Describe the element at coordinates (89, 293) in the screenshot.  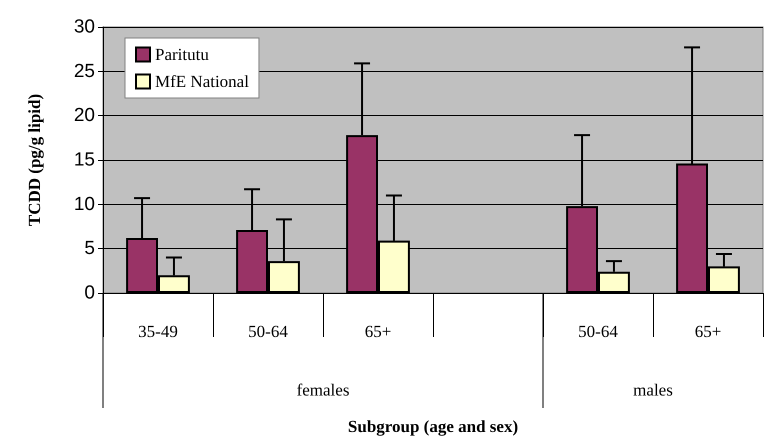
I see `y-tick-label: 0` at that location.